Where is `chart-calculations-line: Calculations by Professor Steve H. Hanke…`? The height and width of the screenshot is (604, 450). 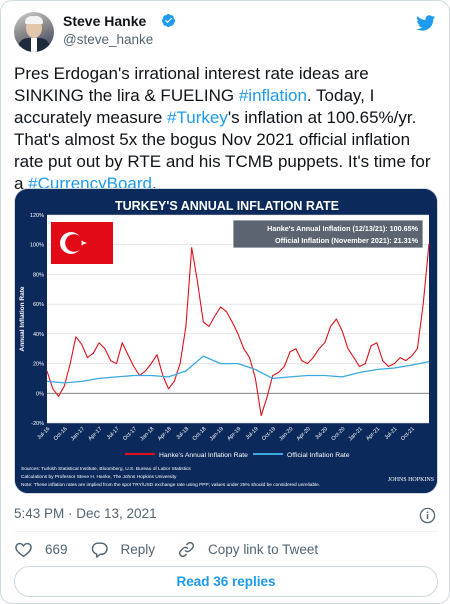 chart-calculations-line: Calculations by Professor Steve H. Hanke… is located at coordinates (99, 477).